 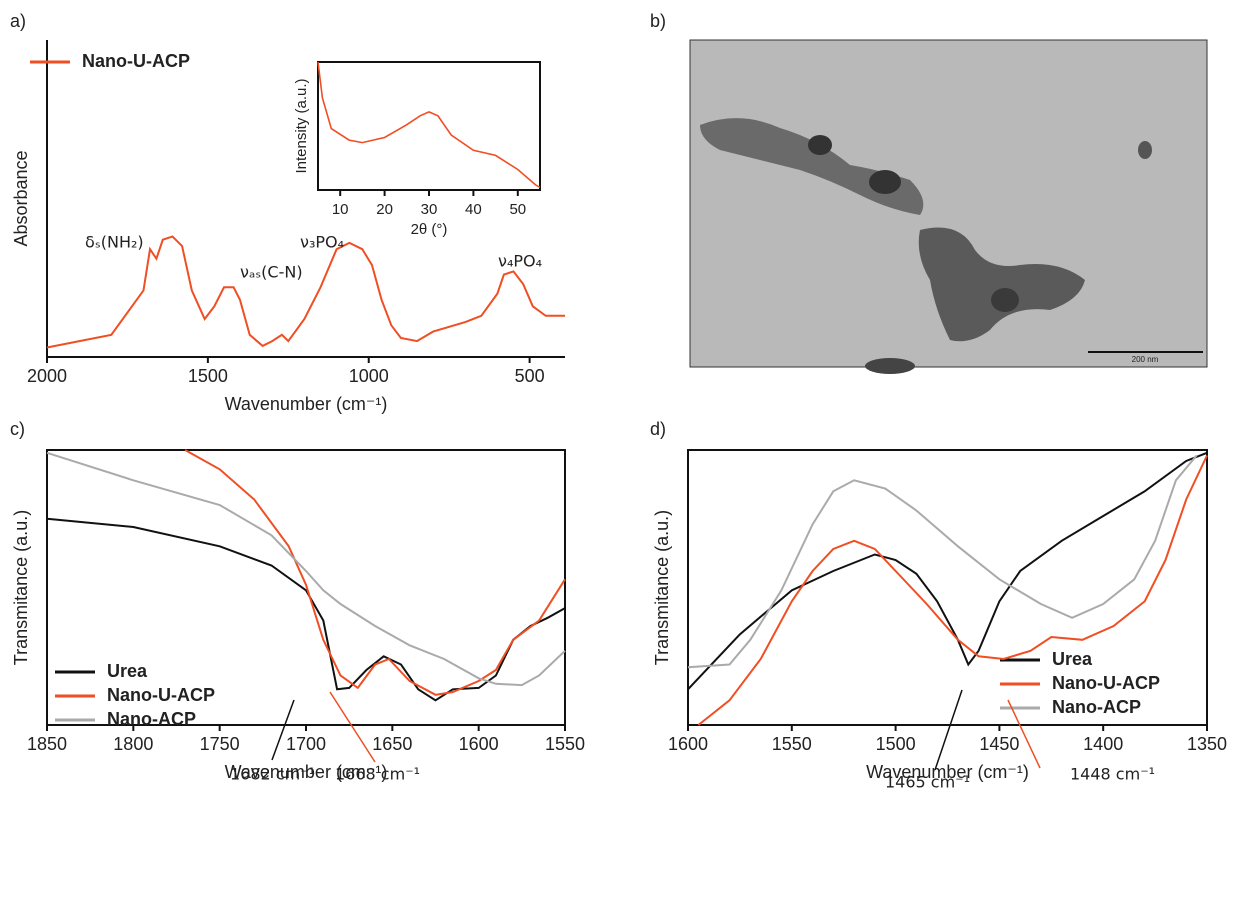 I want to click on x-axis-label: 2θ (°), so click(x=429, y=229).